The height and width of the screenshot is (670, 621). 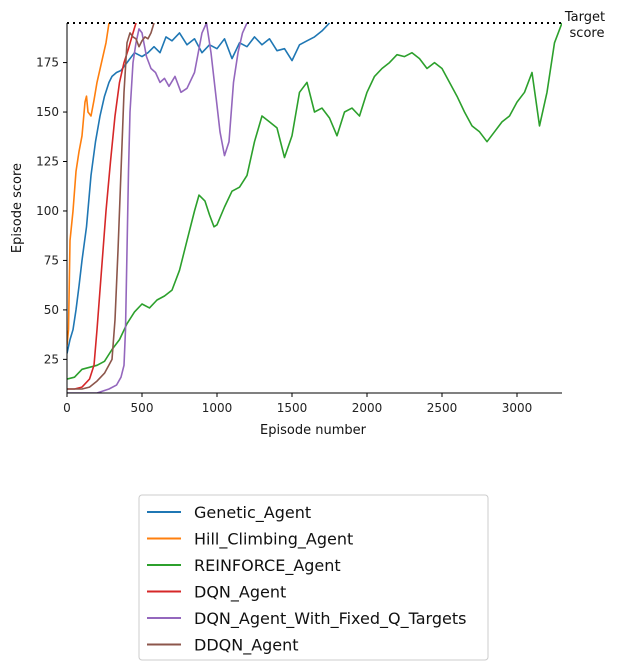 What do you see at coordinates (217, 408) in the screenshot?
I see `x-tick-label: 1000` at bounding box center [217, 408].